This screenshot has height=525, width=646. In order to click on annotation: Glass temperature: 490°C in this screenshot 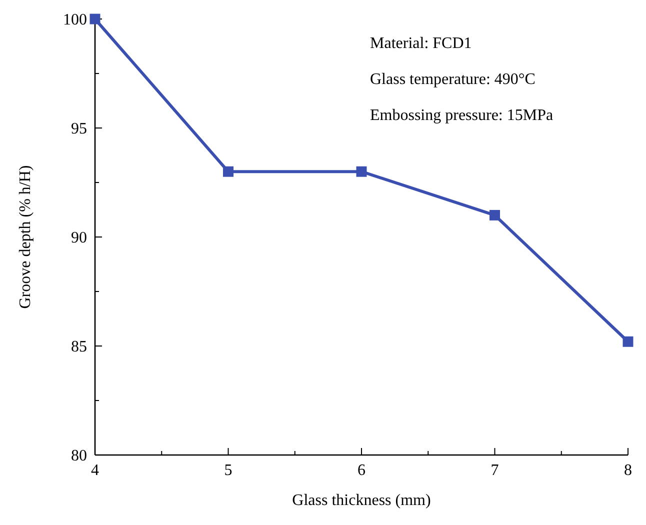, I will do `click(453, 79)`.